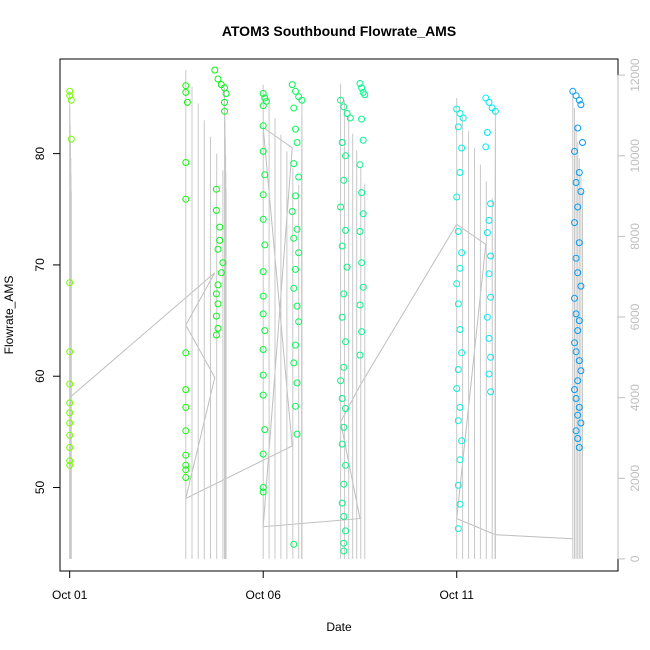 This screenshot has width=650, height=650. Describe the element at coordinates (339, 31) in the screenshot. I see `chart-title: ATOM3 Southbound Flowrate_AMS` at that location.